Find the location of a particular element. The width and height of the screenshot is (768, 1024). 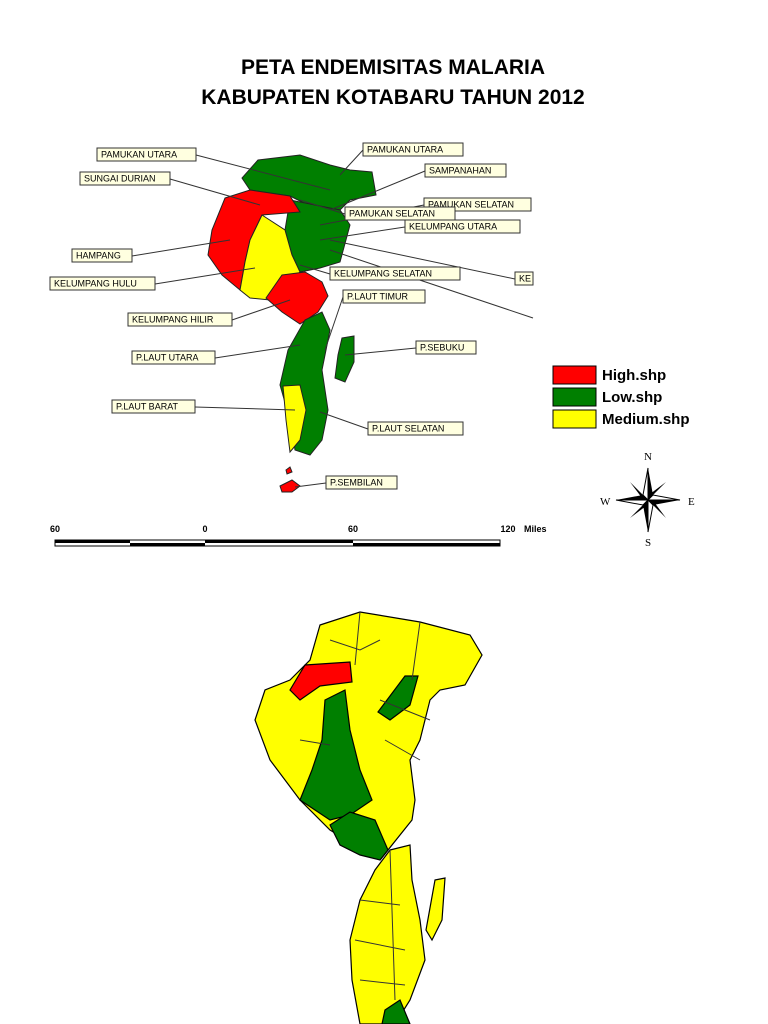

label-text: P.LAUT TIMUR is located at coordinates (378, 296).